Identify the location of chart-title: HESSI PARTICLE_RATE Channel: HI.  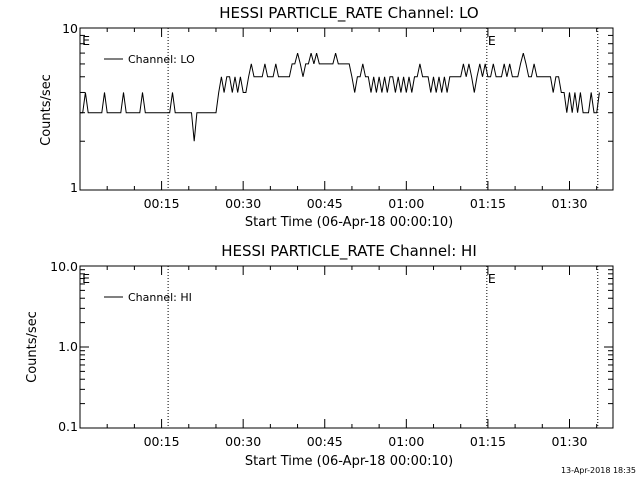
(349, 251).